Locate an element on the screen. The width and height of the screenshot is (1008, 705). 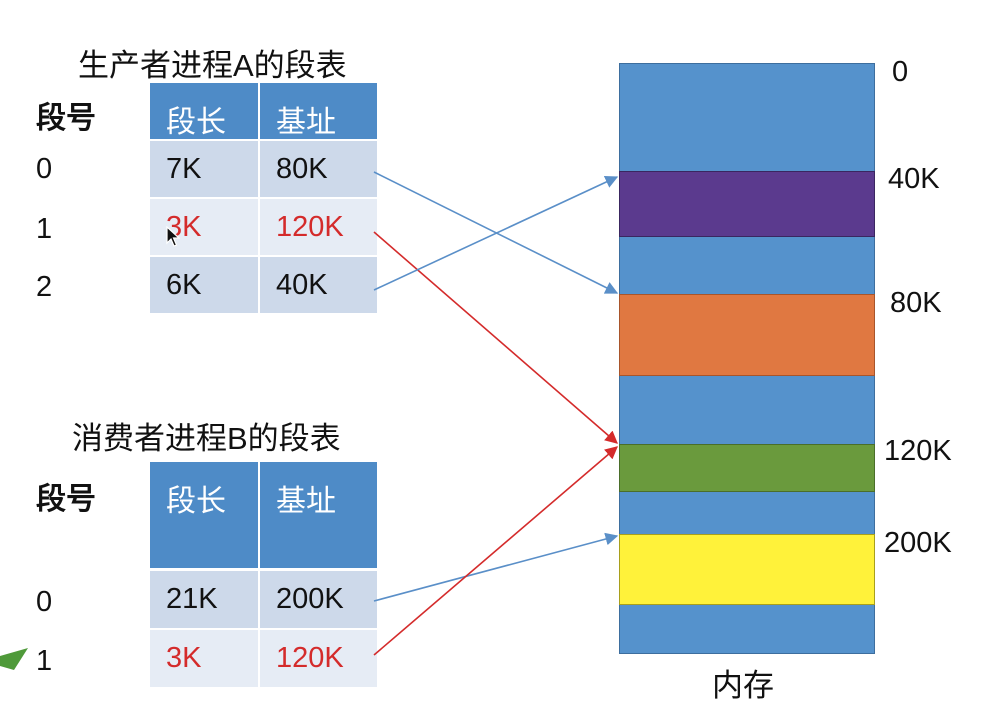
table-b-base-1: 120K is located at coordinates (318, 658).